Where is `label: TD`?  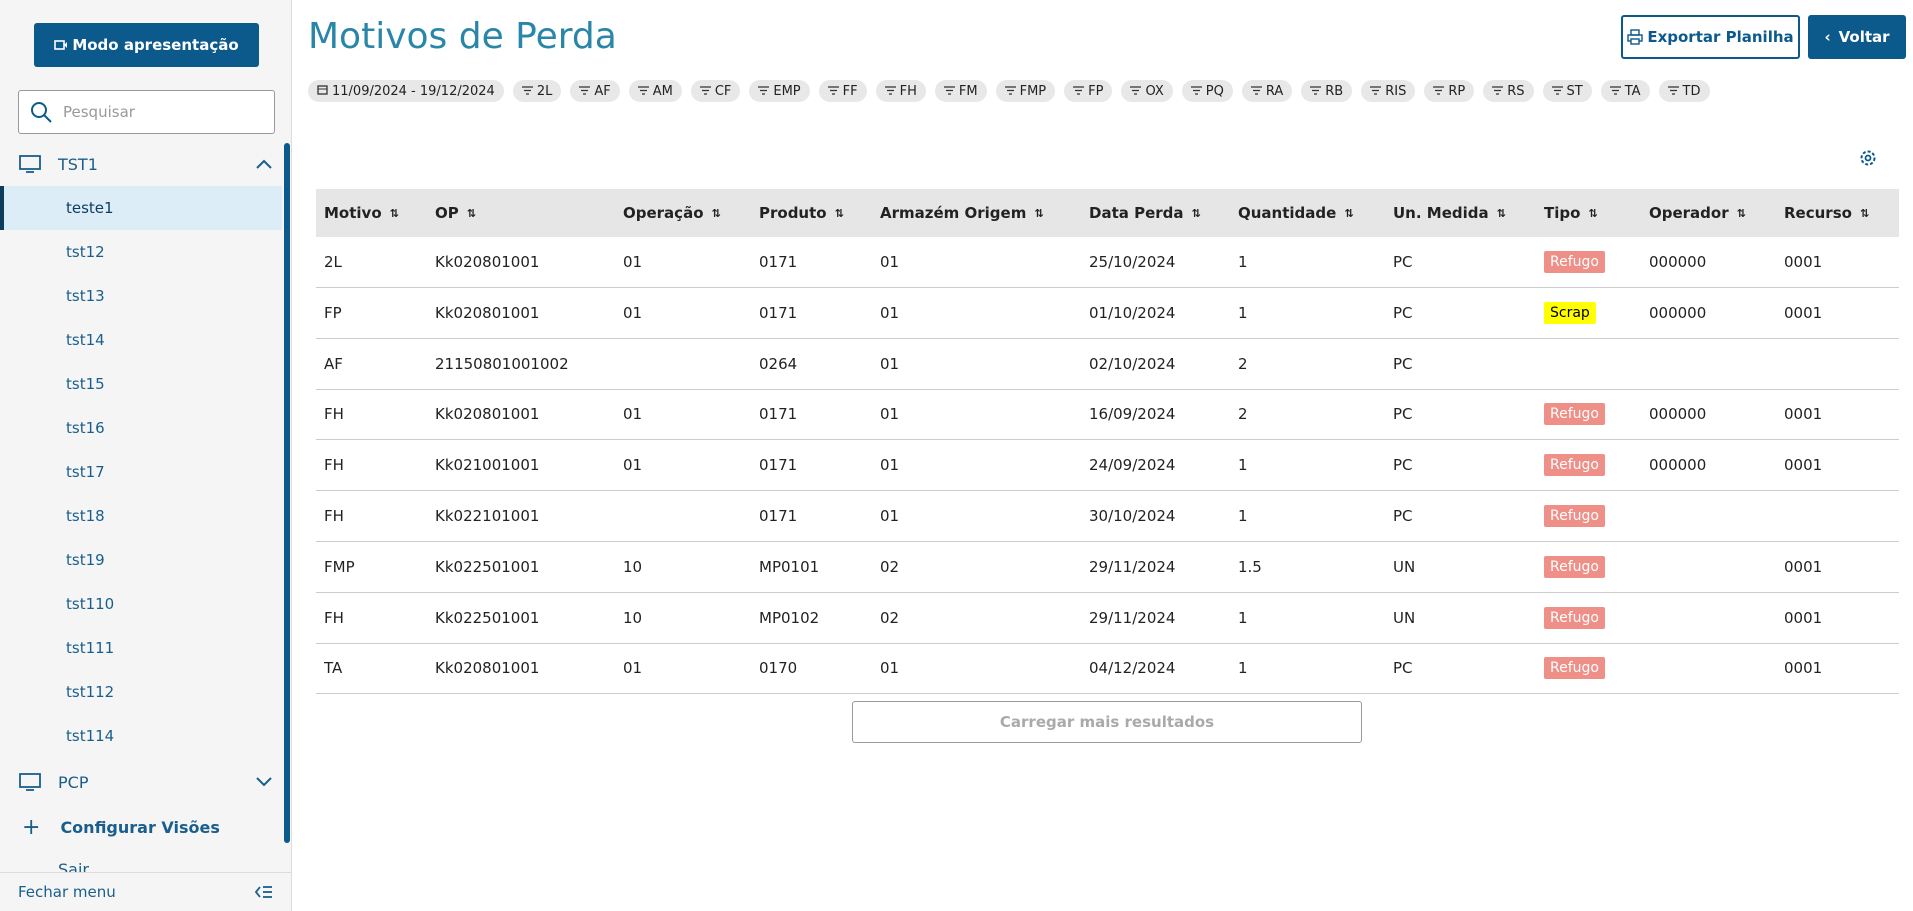 label: TD is located at coordinates (1691, 91).